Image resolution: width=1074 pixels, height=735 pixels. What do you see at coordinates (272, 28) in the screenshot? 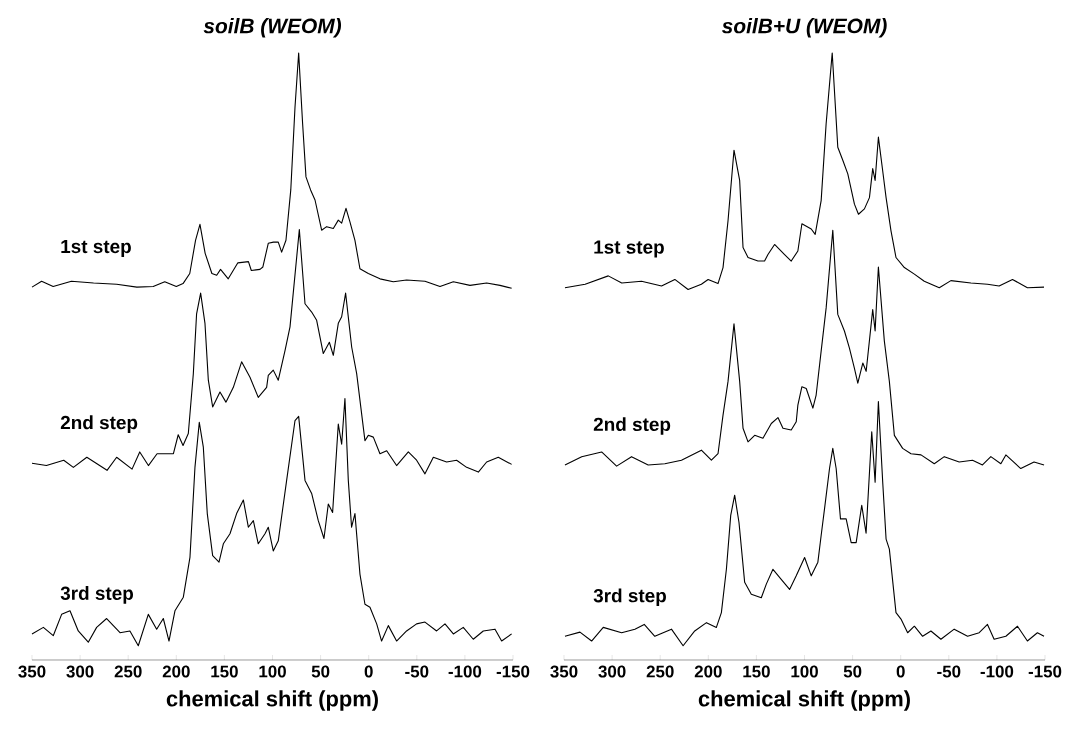
I see `chart-title: soilB (WEOM)` at bounding box center [272, 28].